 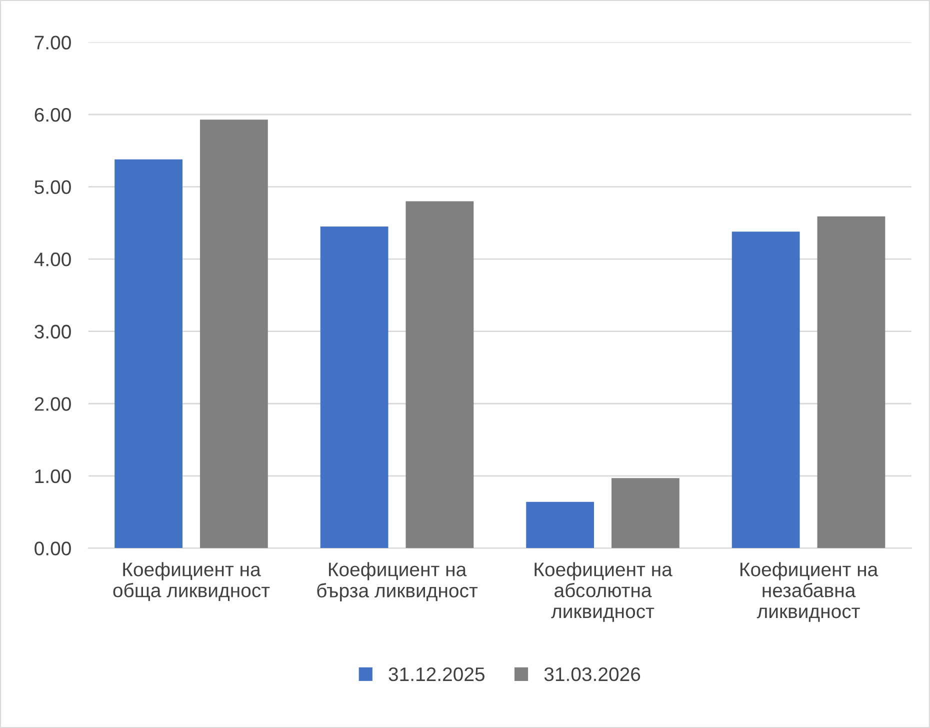 What do you see at coordinates (397, 582) in the screenshot?
I see `x-tick-label: Коефициент на бърза ликвидност` at bounding box center [397, 582].